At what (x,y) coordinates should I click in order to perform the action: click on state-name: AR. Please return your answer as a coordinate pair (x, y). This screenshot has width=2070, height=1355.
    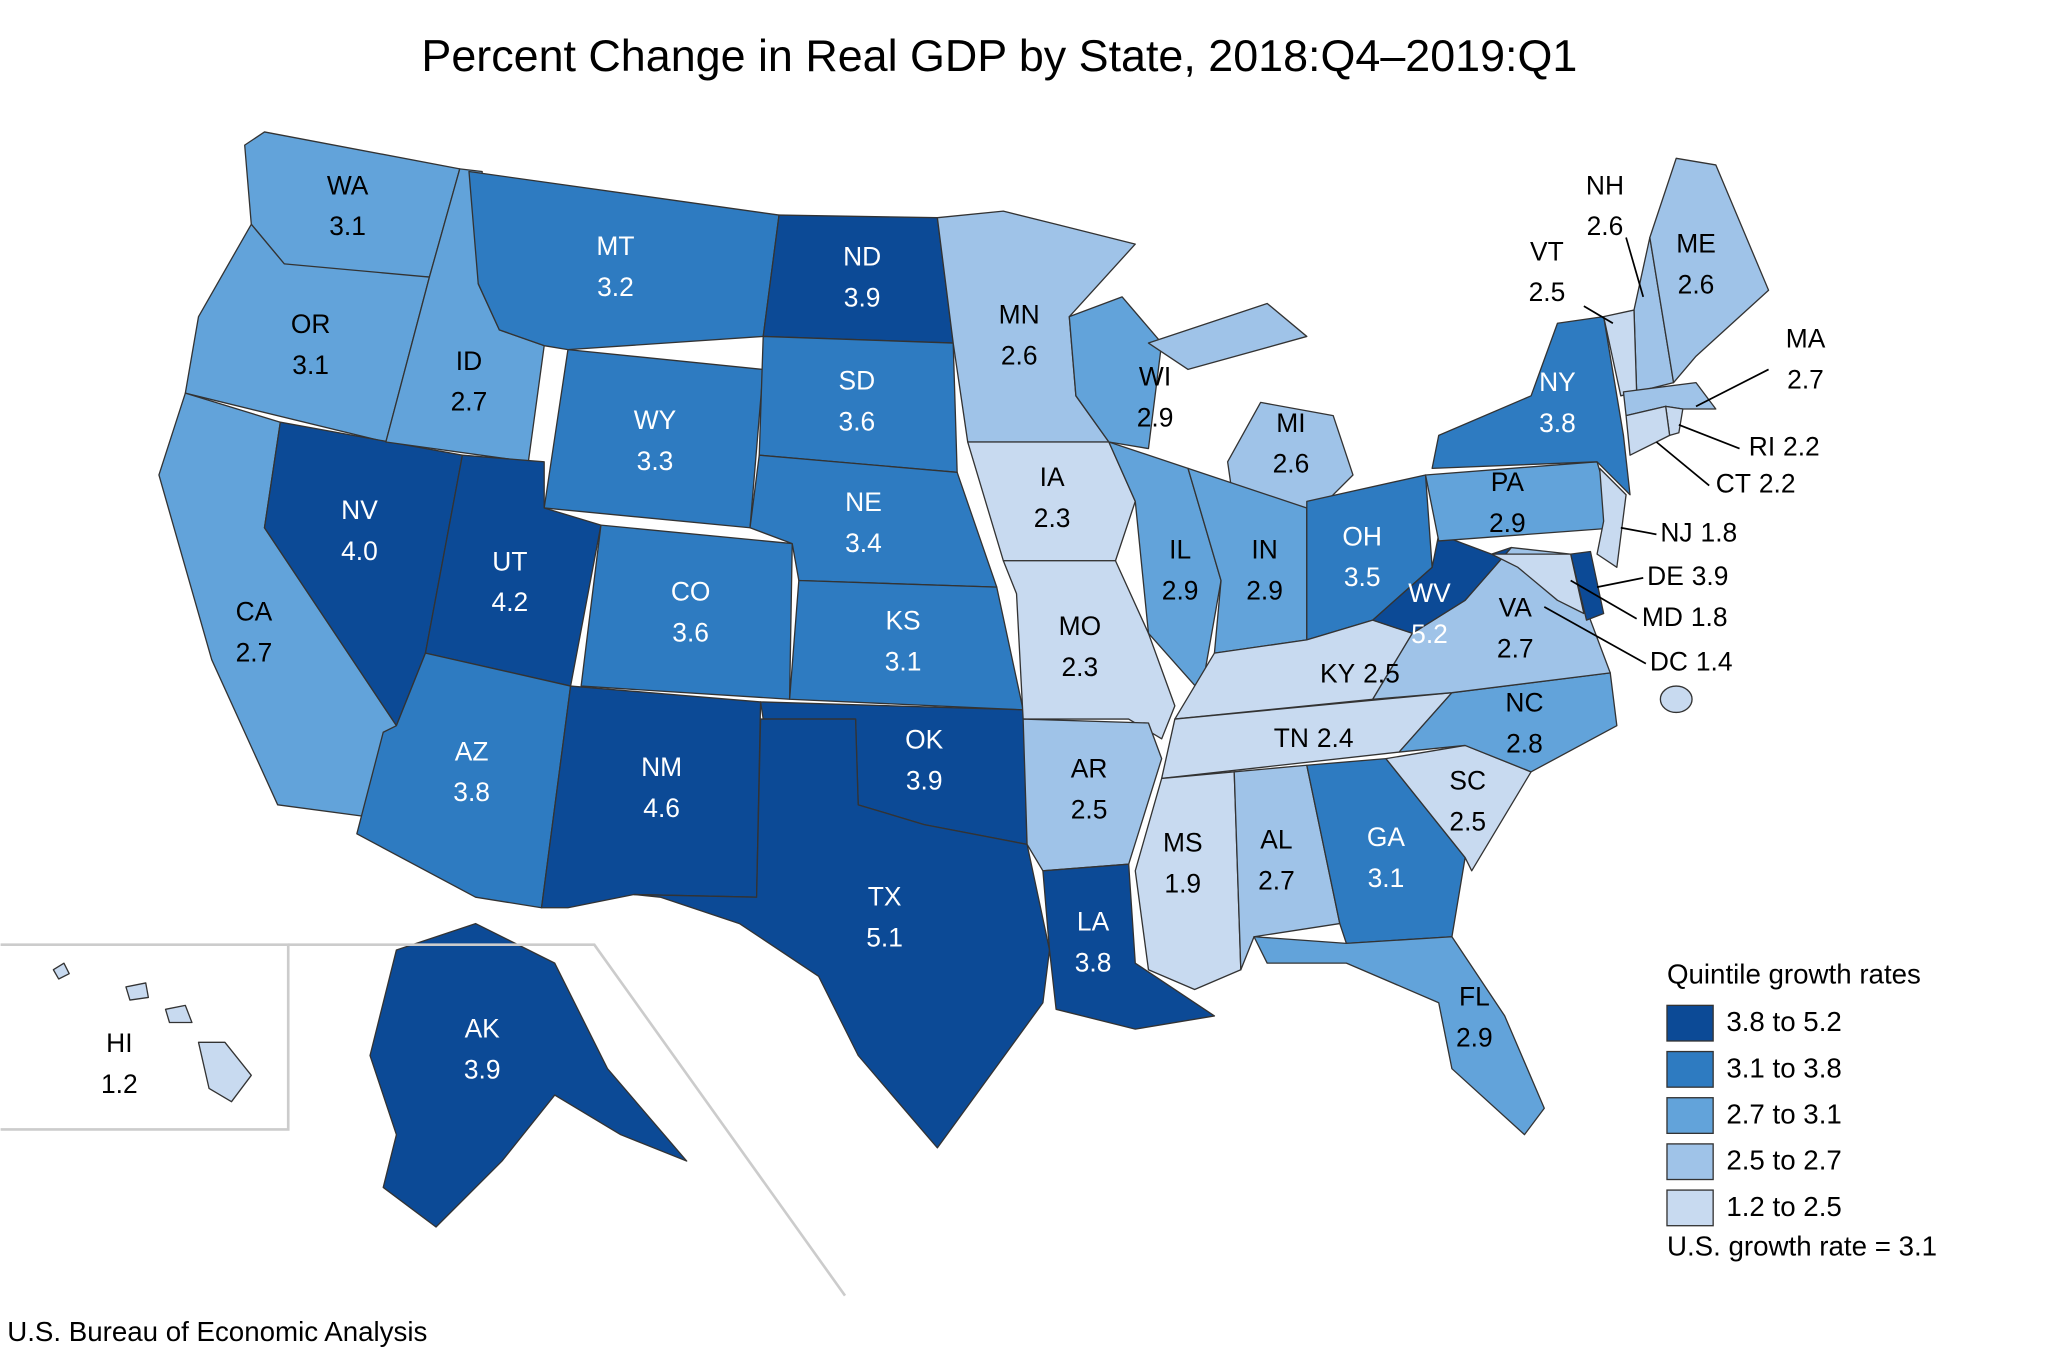
    Looking at the image, I should click on (1089, 768).